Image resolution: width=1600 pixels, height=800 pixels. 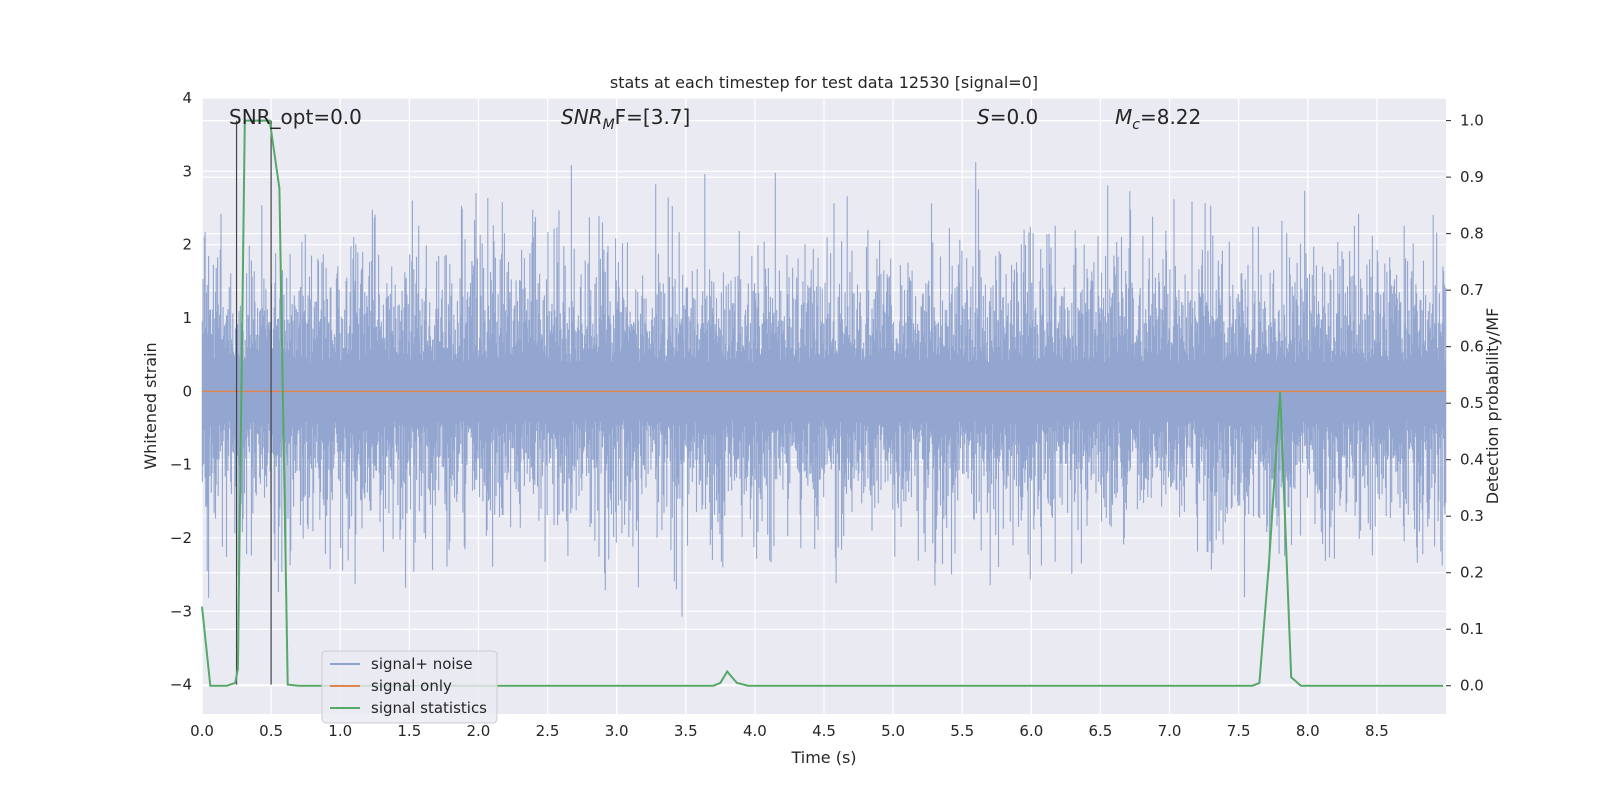 I want to click on x-tick-label: 6.5, so click(x=1101, y=731).